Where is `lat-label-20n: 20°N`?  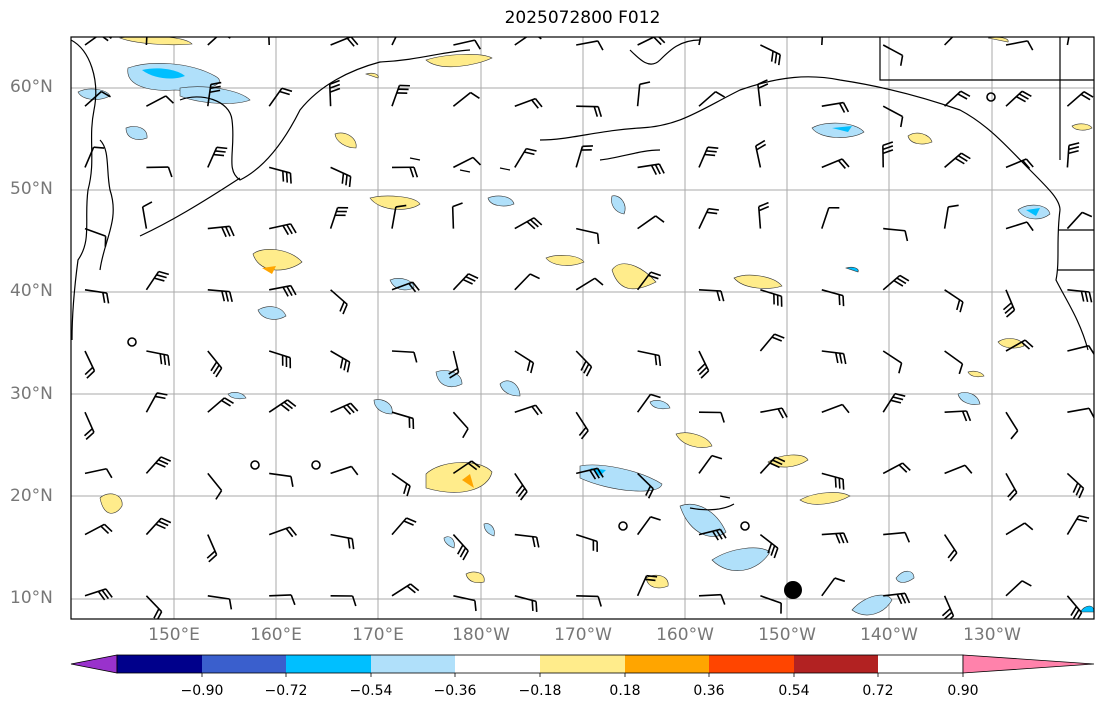 lat-label-20n: 20°N is located at coordinates (31, 496).